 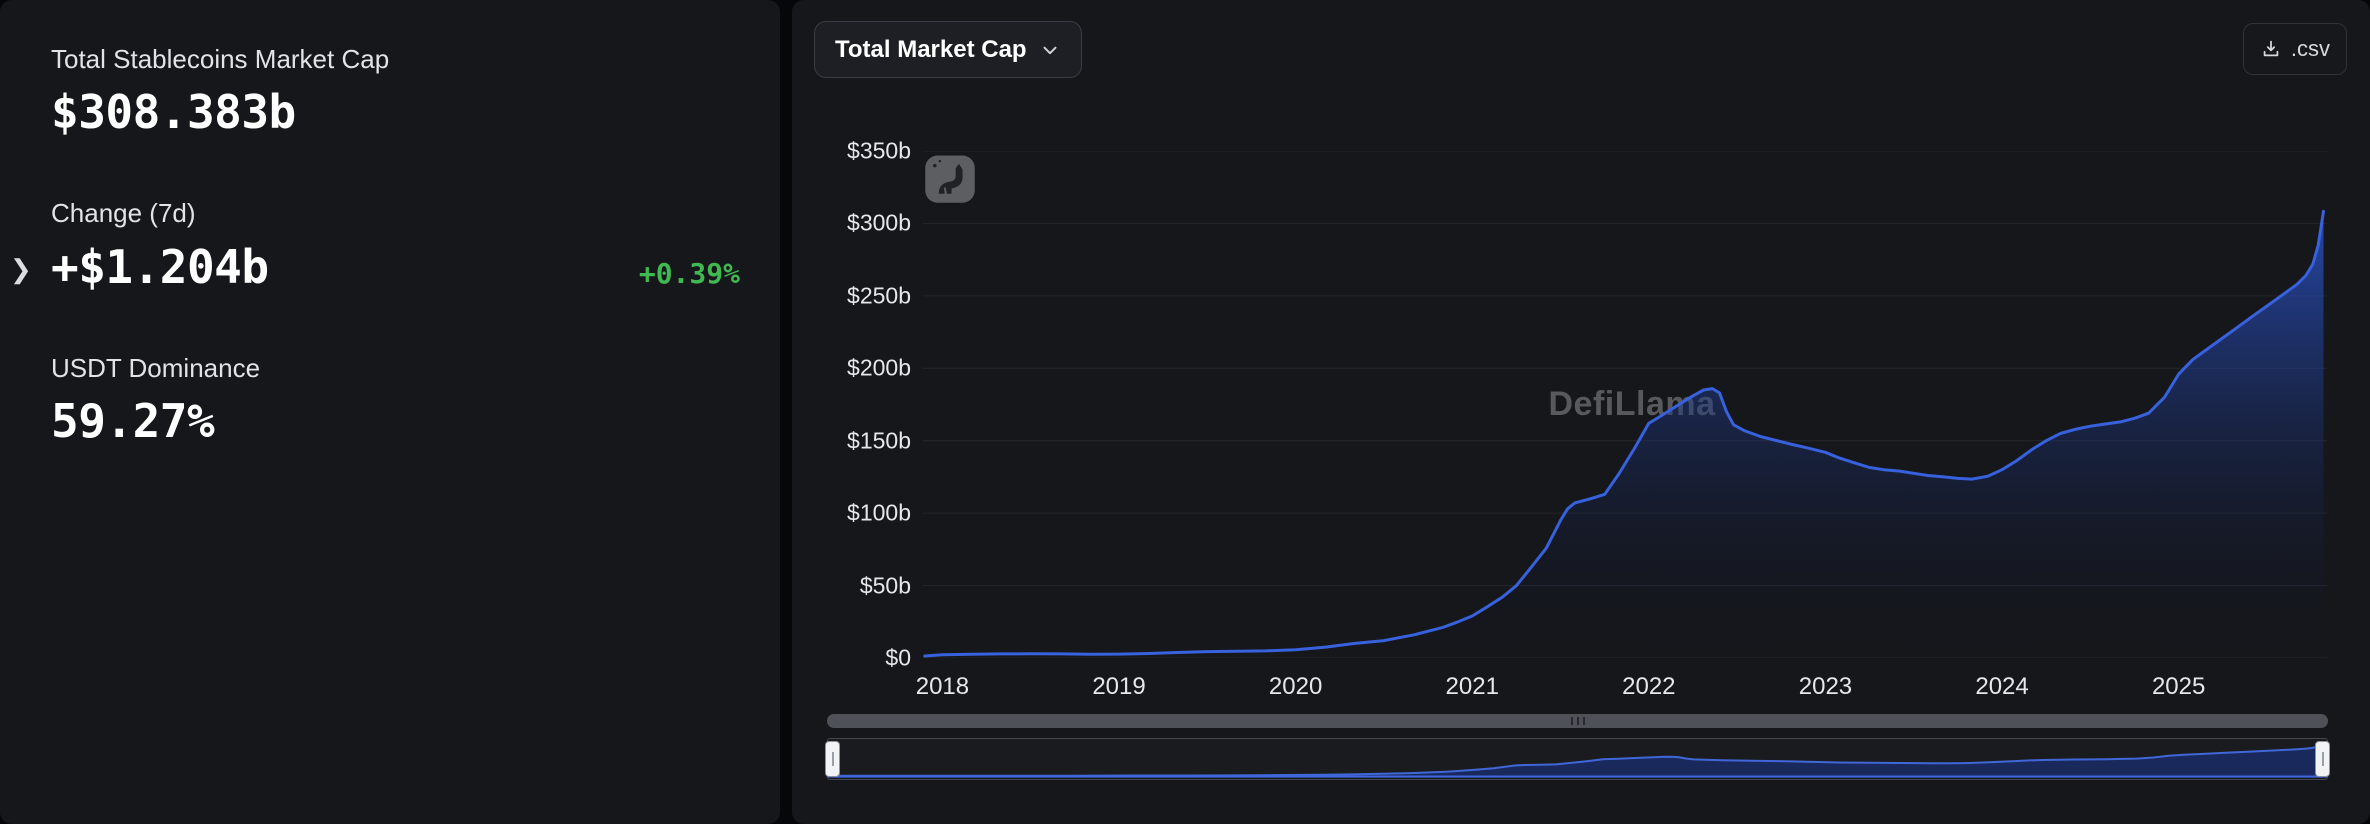 I want to click on market-cap-label: Total Stablecoins Market Cap, so click(x=220, y=59).